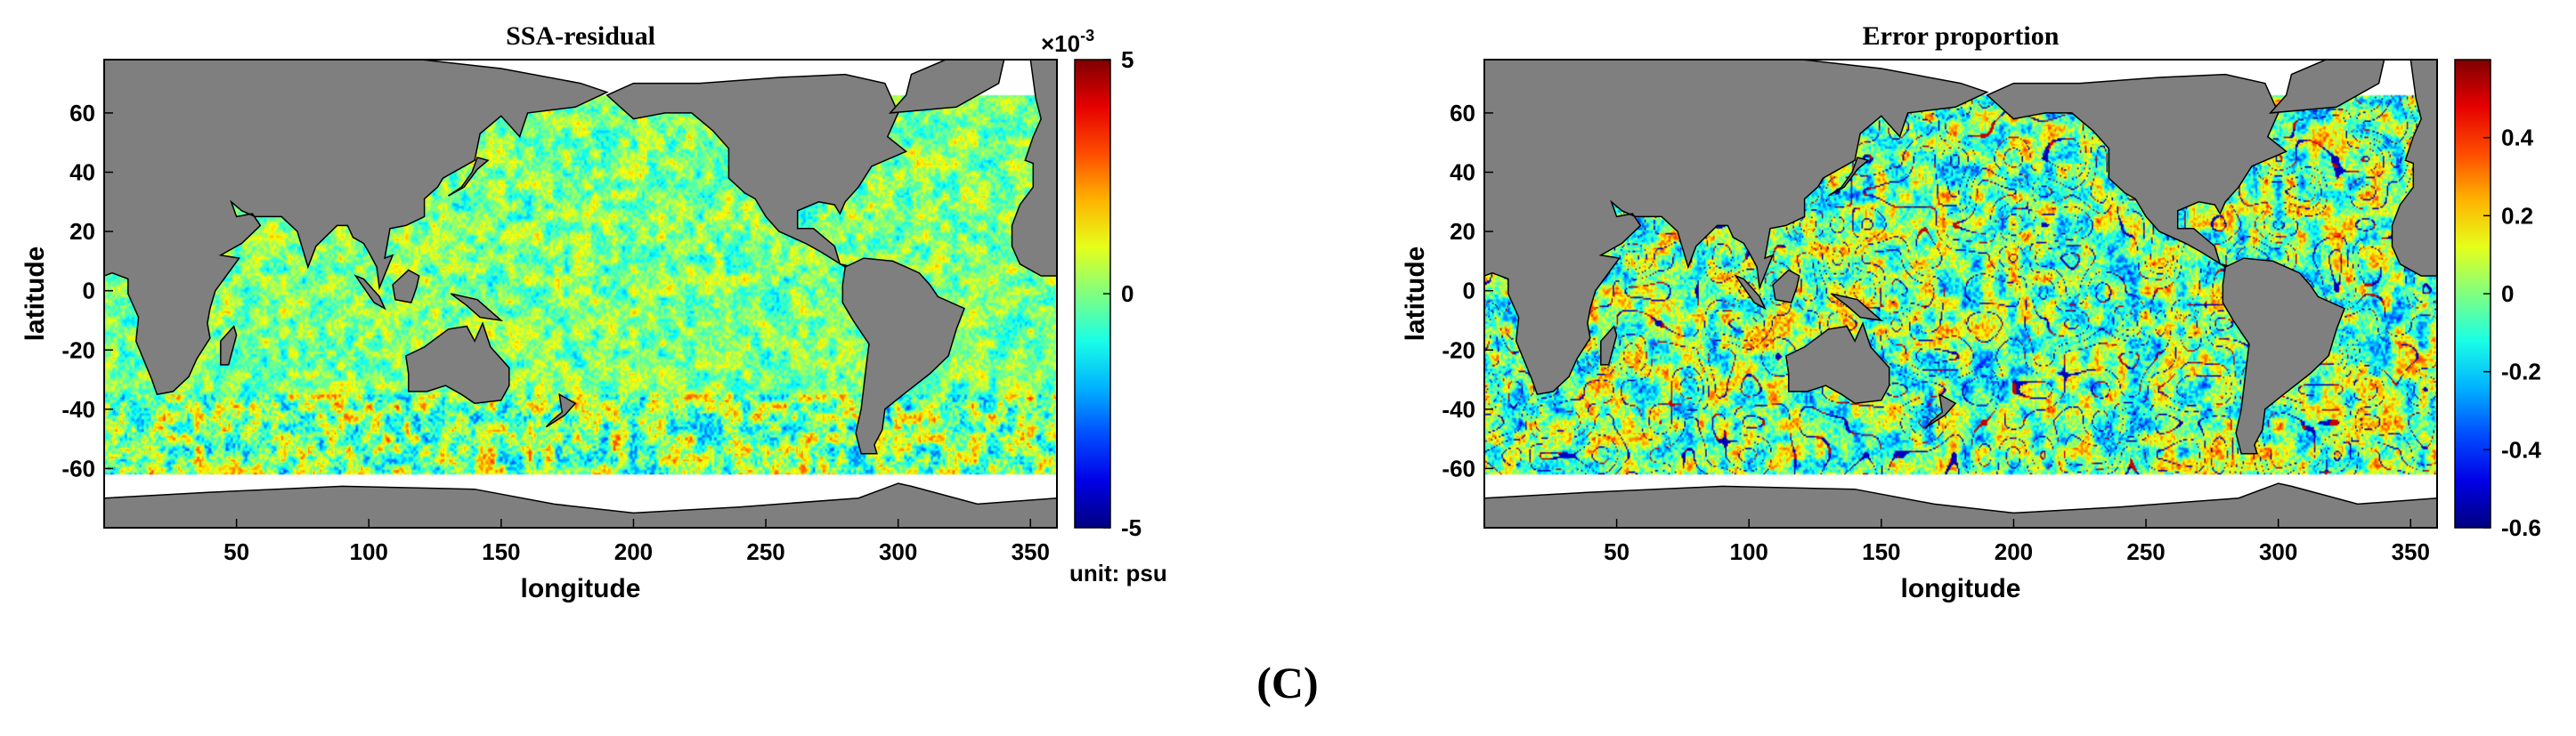  I want to click on colorbar-multiplier: ×10⁻³, so click(1067, 42).